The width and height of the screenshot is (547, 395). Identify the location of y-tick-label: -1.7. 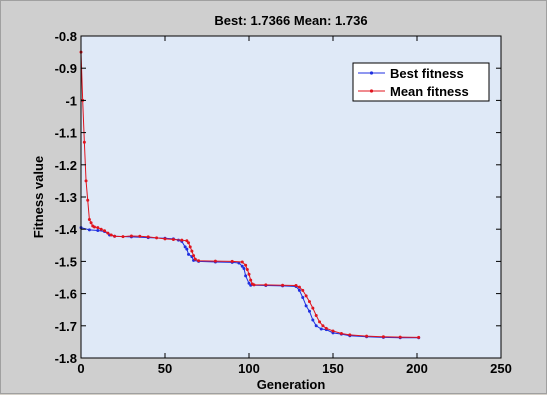
(66, 326).